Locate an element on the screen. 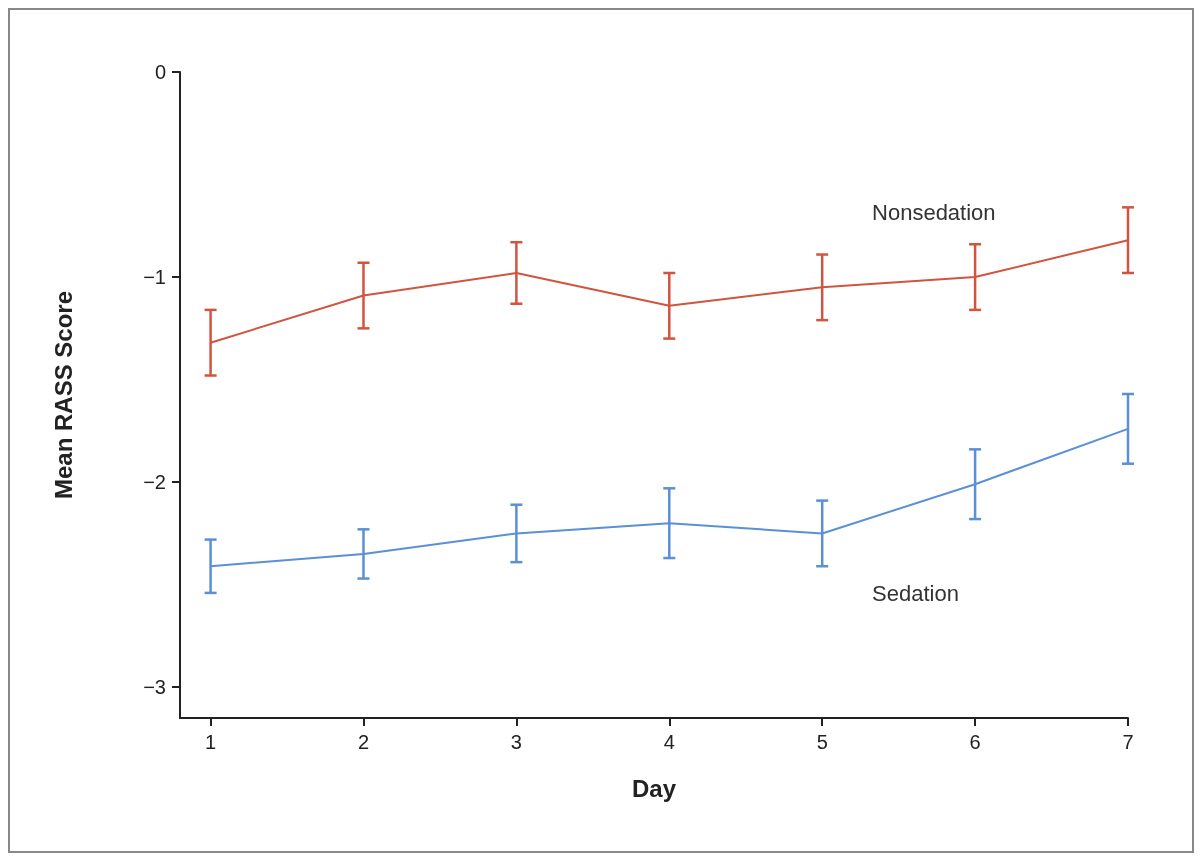 The width and height of the screenshot is (1202, 861). x-tick-label: 1 is located at coordinates (211, 742).